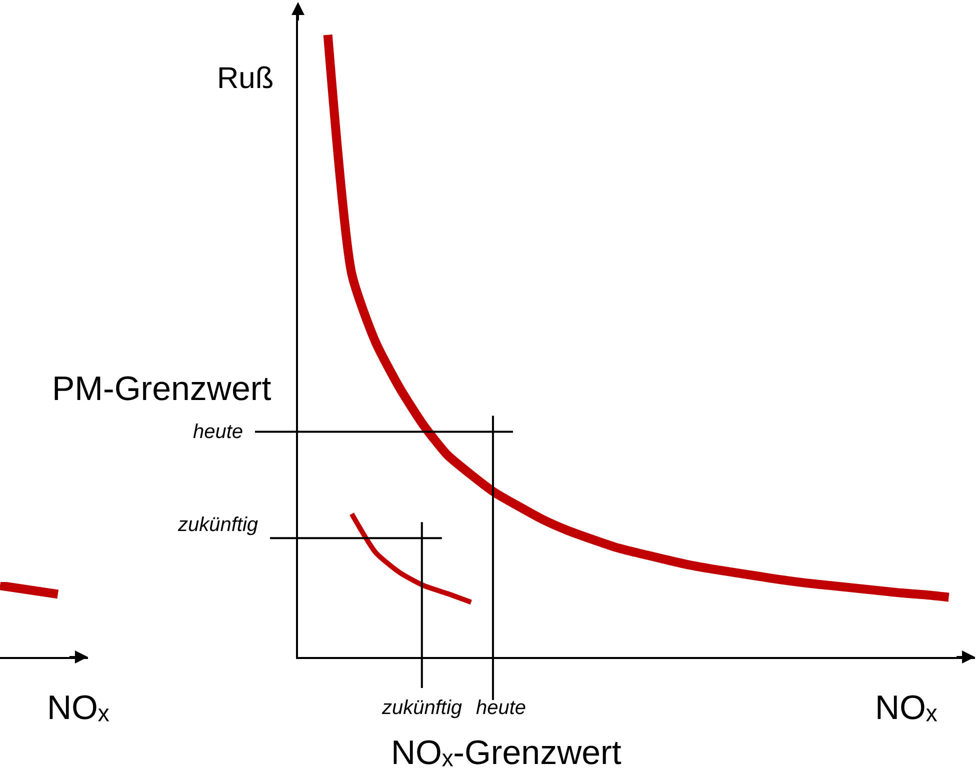 This screenshot has width=977, height=782. What do you see at coordinates (217, 525) in the screenshot?
I see `ref-line-label: zukünftig` at bounding box center [217, 525].